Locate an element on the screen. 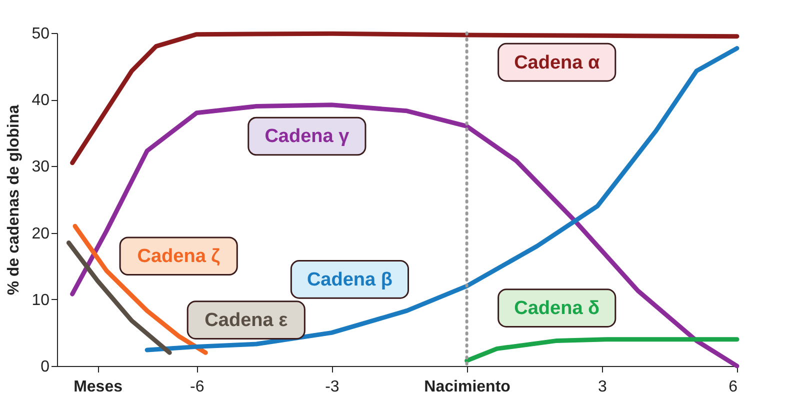  x-tick-label: -6 is located at coordinates (197, 387).